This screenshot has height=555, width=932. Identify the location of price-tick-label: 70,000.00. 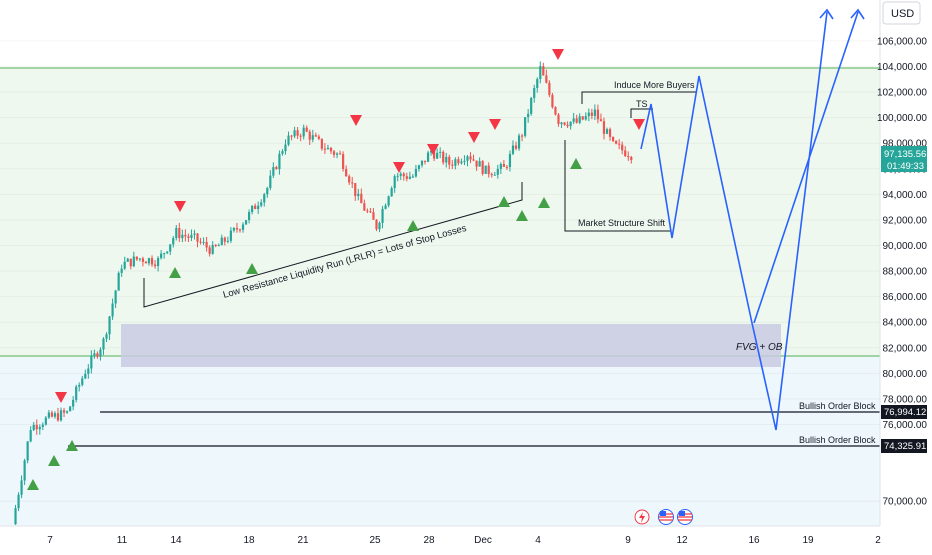
(905, 502).